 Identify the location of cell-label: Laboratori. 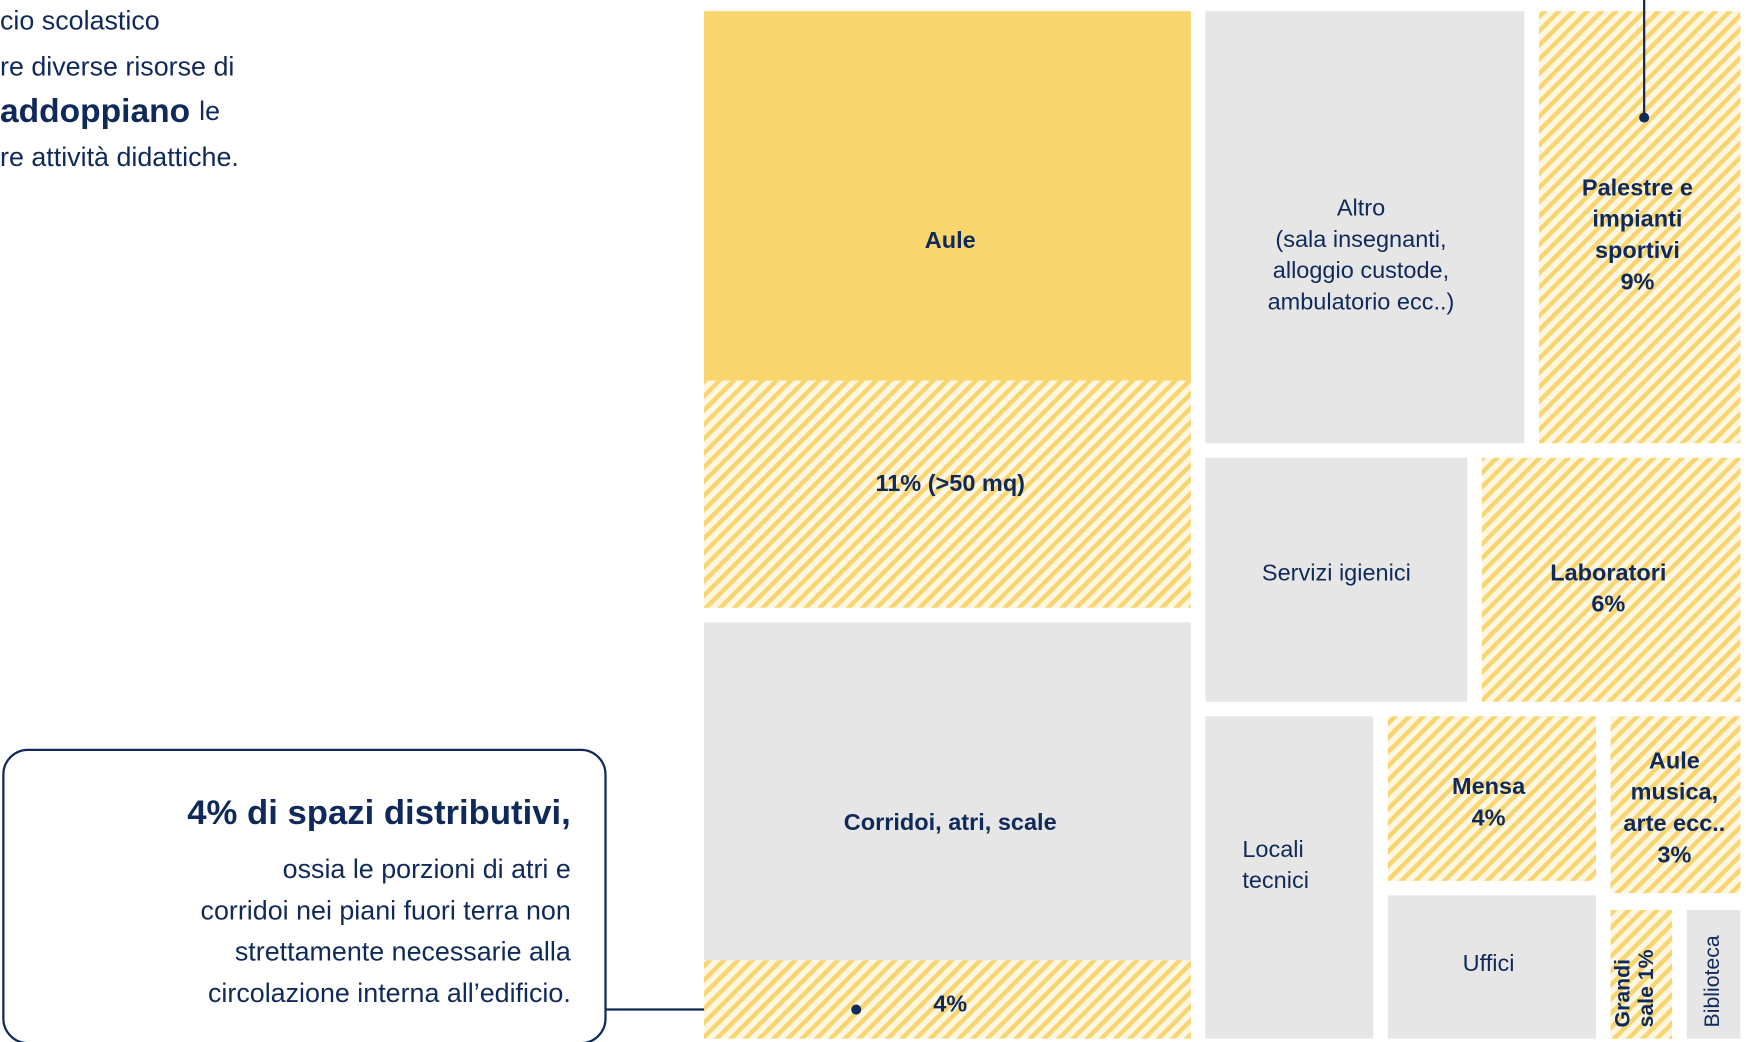
(1608, 572).